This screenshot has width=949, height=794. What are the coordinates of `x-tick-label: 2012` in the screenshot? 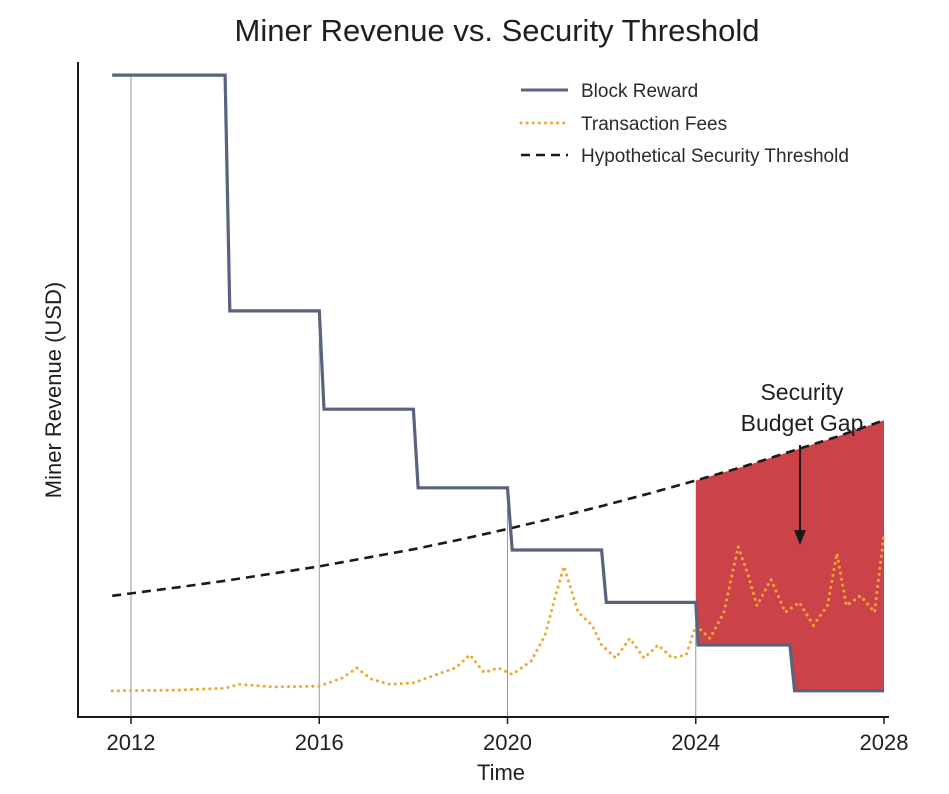 It's located at (131, 742).